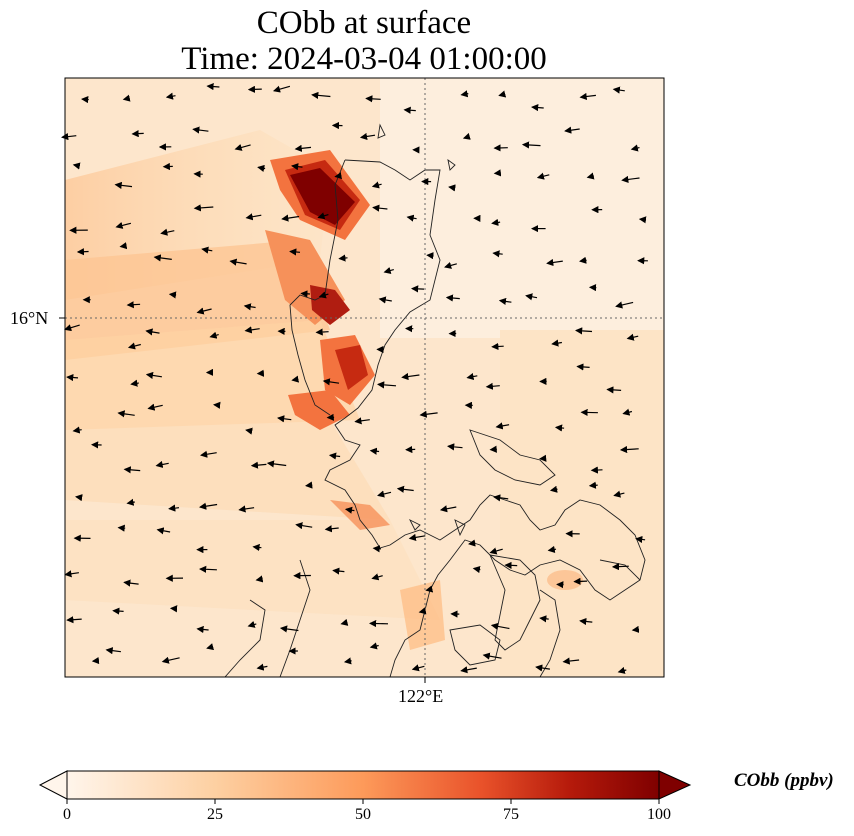  I want to click on colorbar-gradient, so click(363, 785).